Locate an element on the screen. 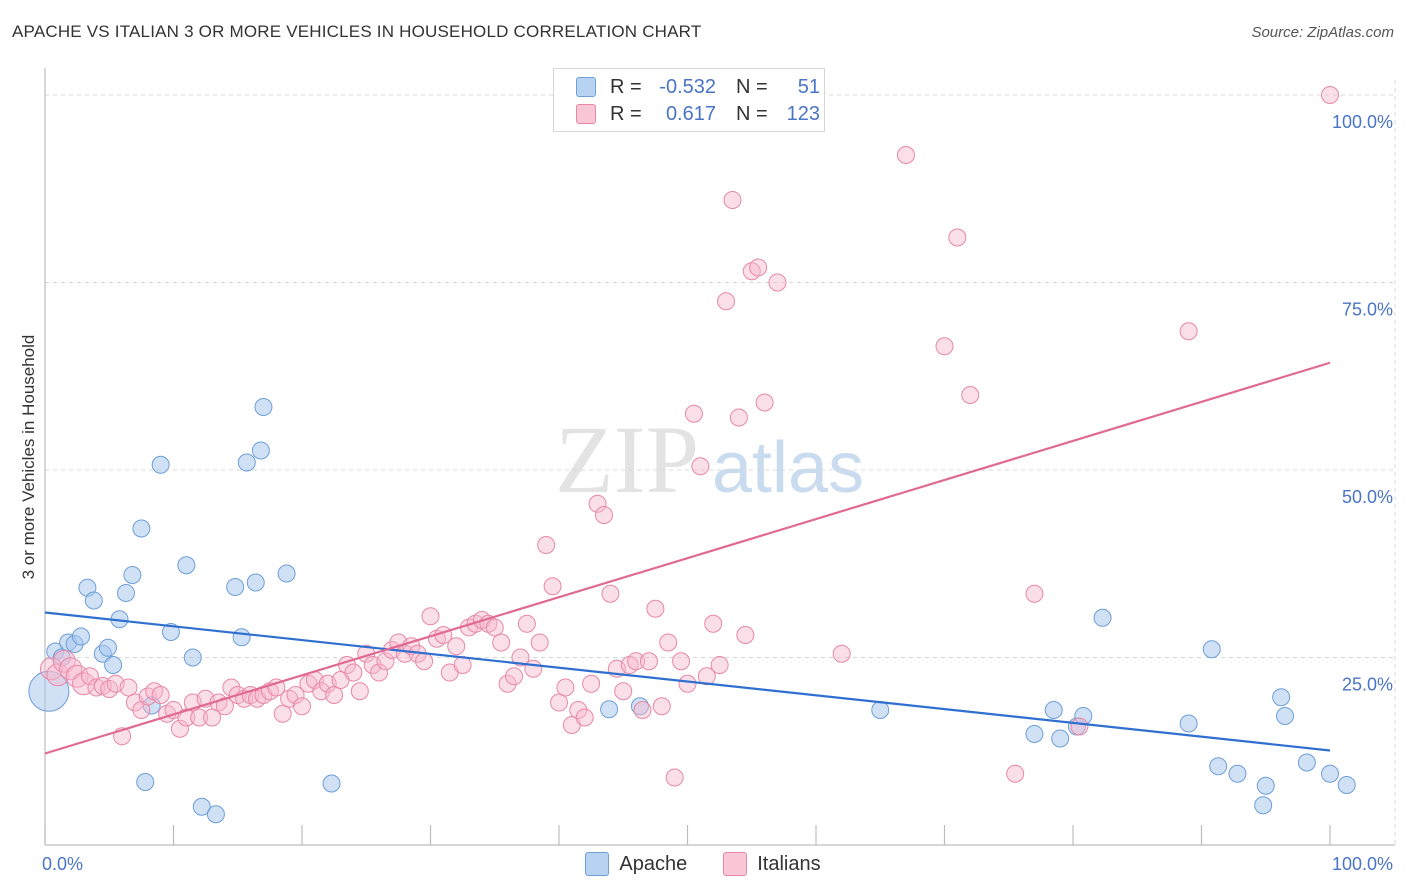  legend-n-value: 51 is located at coordinates (808, 86).